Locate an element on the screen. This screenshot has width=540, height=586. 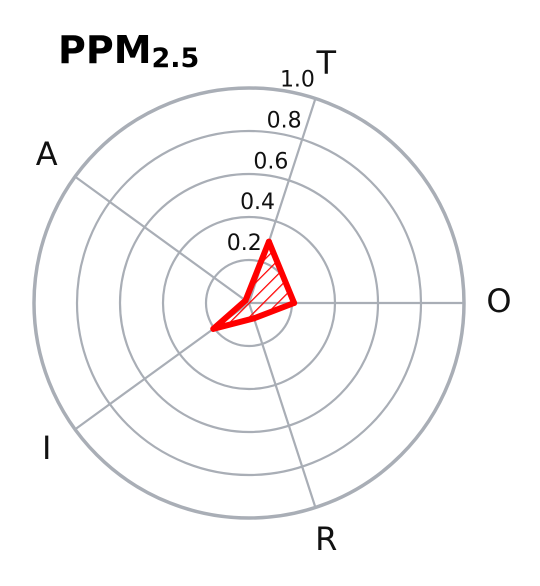
tick-label: 0.8 is located at coordinates (284, 120).